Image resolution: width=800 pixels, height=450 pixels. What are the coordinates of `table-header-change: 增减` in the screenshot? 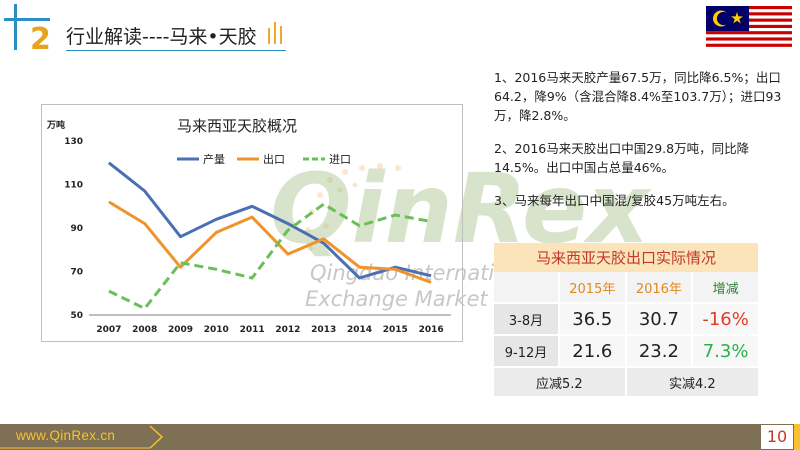 It's located at (724, 288).